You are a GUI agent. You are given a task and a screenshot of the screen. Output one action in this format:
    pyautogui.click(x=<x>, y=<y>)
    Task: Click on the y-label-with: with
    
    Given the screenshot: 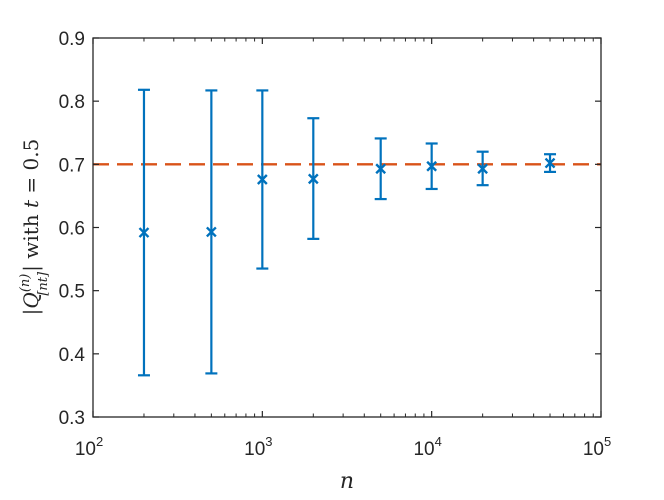 What is the action you would take?
    pyautogui.click(x=31, y=236)
    